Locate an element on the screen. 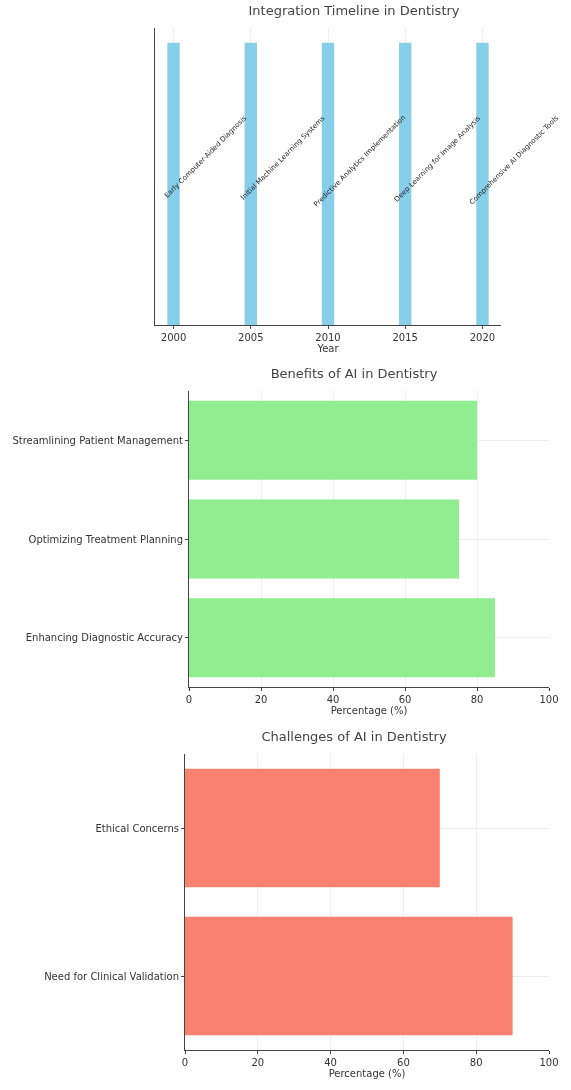 The image size is (571, 1090). chart-title: Challenges of AI in Dentistry is located at coordinates (354, 736).